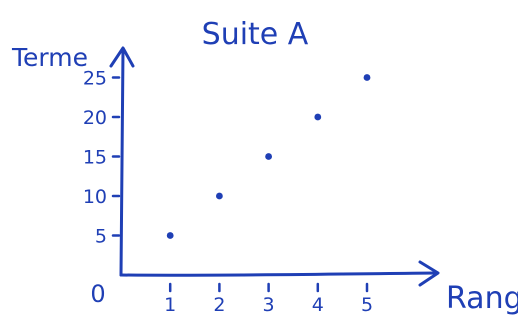  I want to click on y-tick-label: 5, so click(101, 237).